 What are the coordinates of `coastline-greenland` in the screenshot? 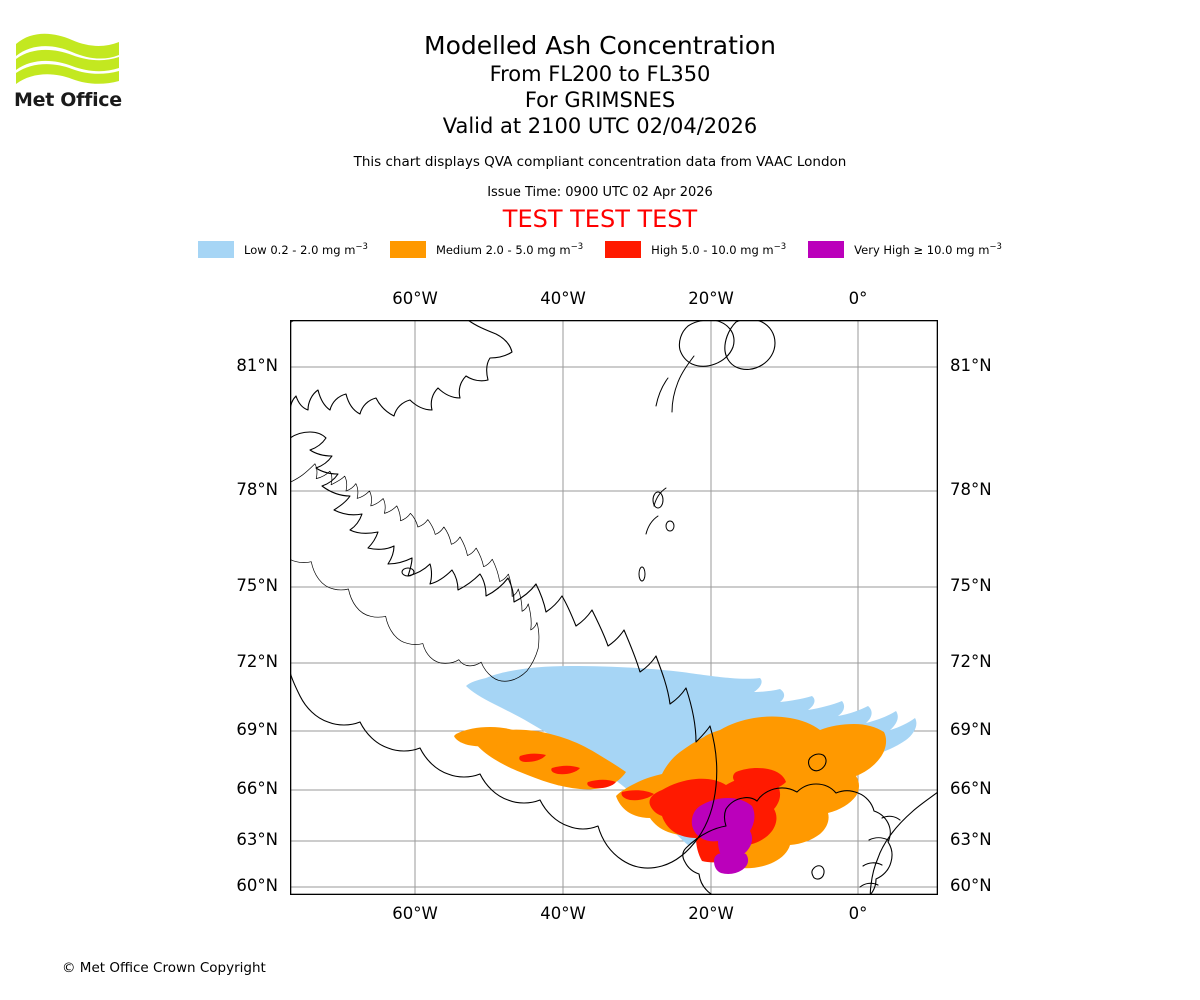 It's located at (415, 501).